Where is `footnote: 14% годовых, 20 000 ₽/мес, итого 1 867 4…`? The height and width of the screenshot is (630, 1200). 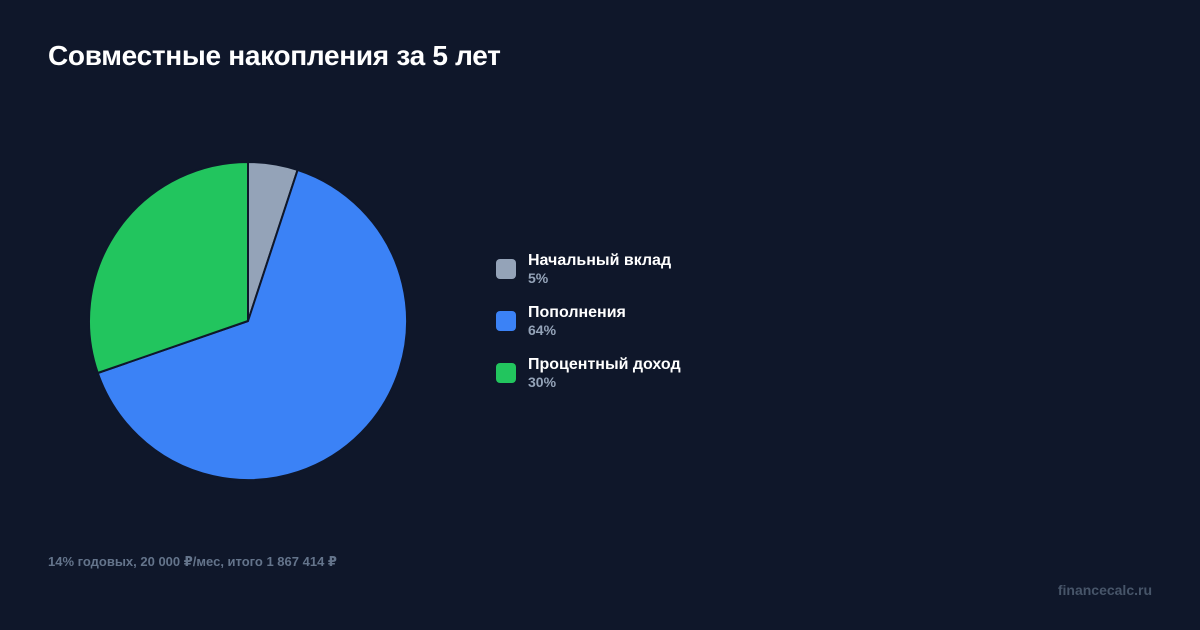
footnote: 14% годовых, 20 000 ₽/мес, итого 1 867 4… is located at coordinates (192, 561).